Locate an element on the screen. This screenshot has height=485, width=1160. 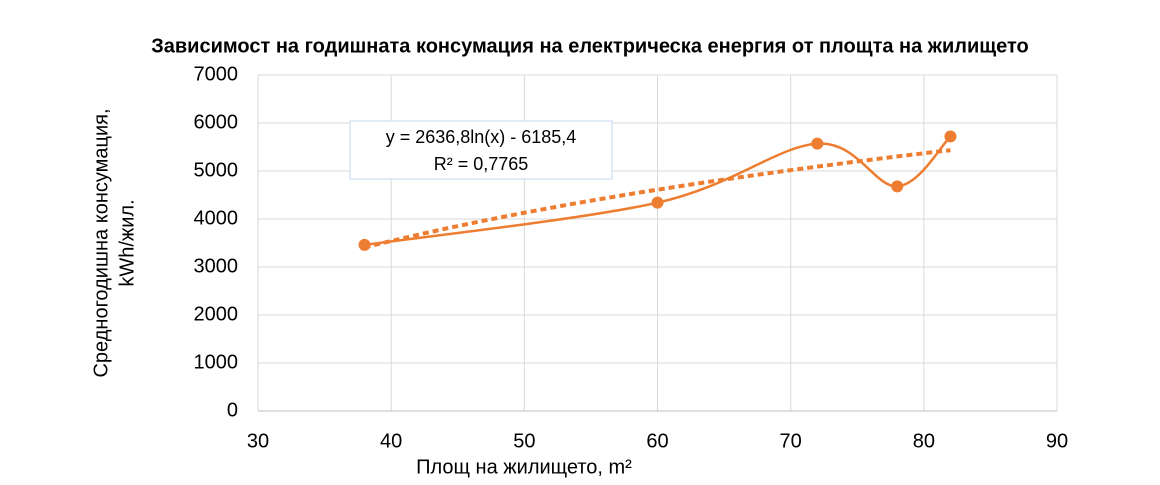
y-axis-label: Средногодишна консумация, kWh/жил. is located at coordinates (114, 242).